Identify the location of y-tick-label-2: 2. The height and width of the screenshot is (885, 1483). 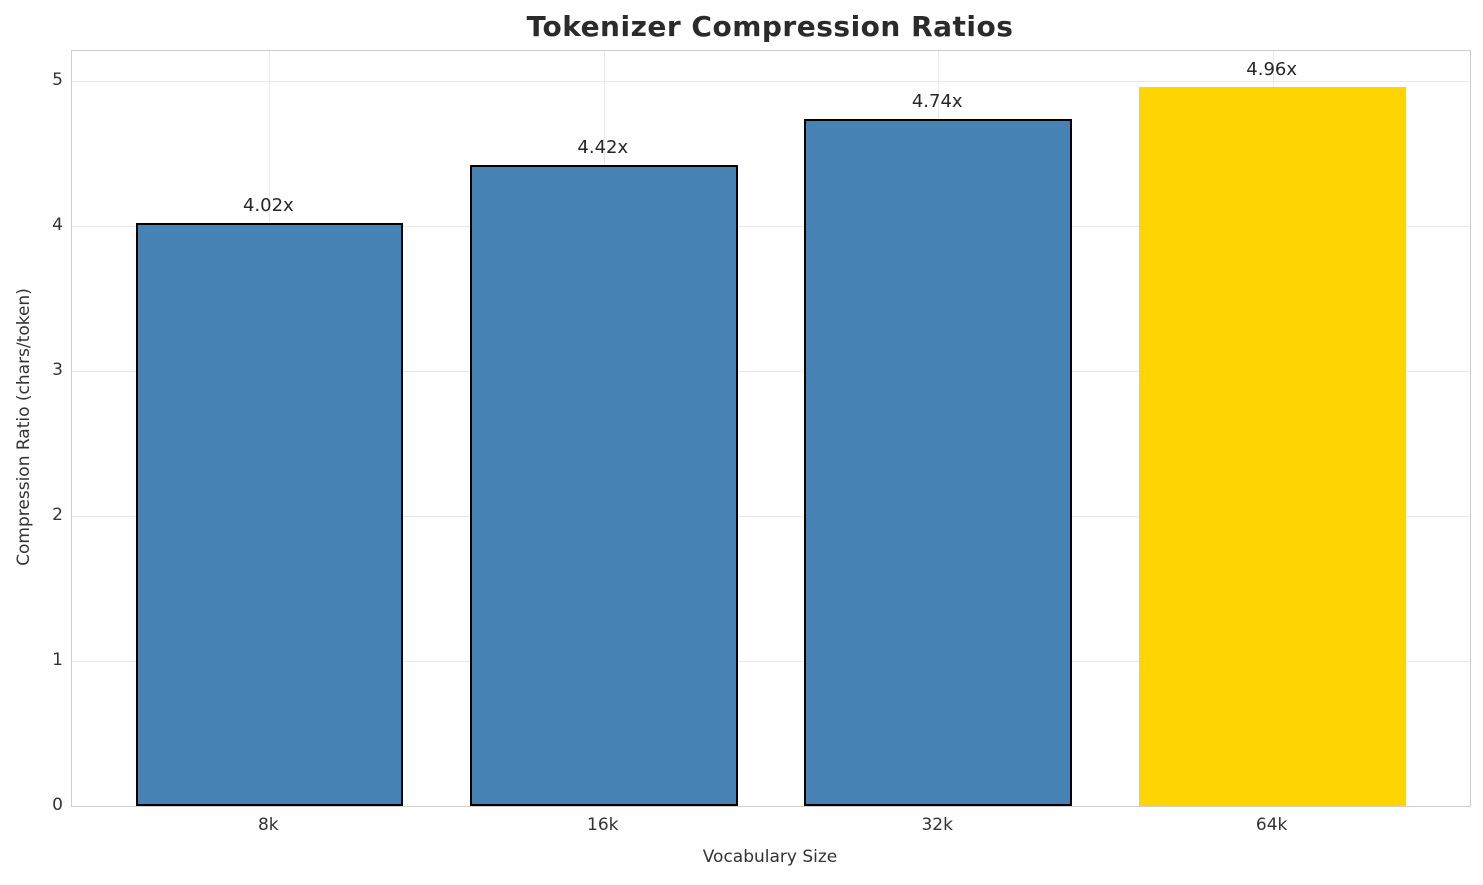
(57, 515).